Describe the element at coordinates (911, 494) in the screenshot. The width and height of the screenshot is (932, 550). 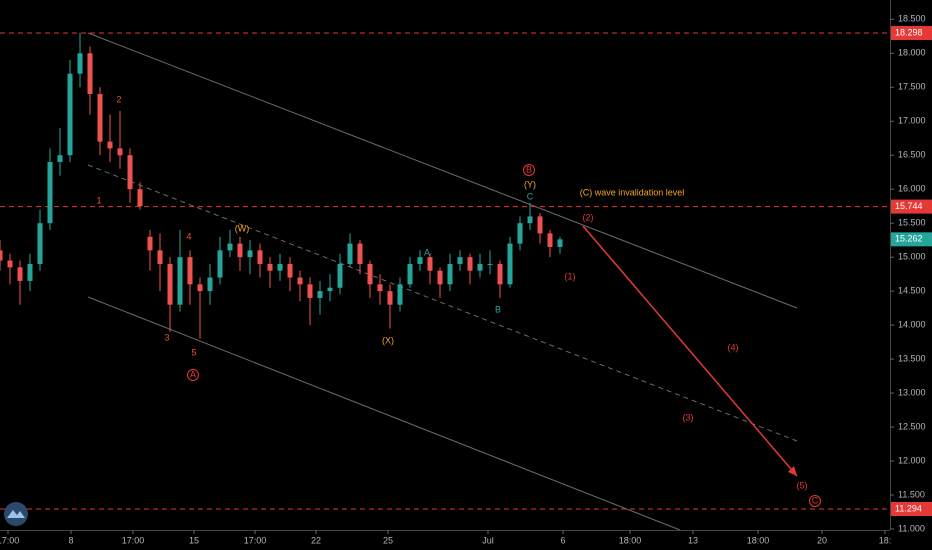
I see `y-tick-label: 11.500` at that location.